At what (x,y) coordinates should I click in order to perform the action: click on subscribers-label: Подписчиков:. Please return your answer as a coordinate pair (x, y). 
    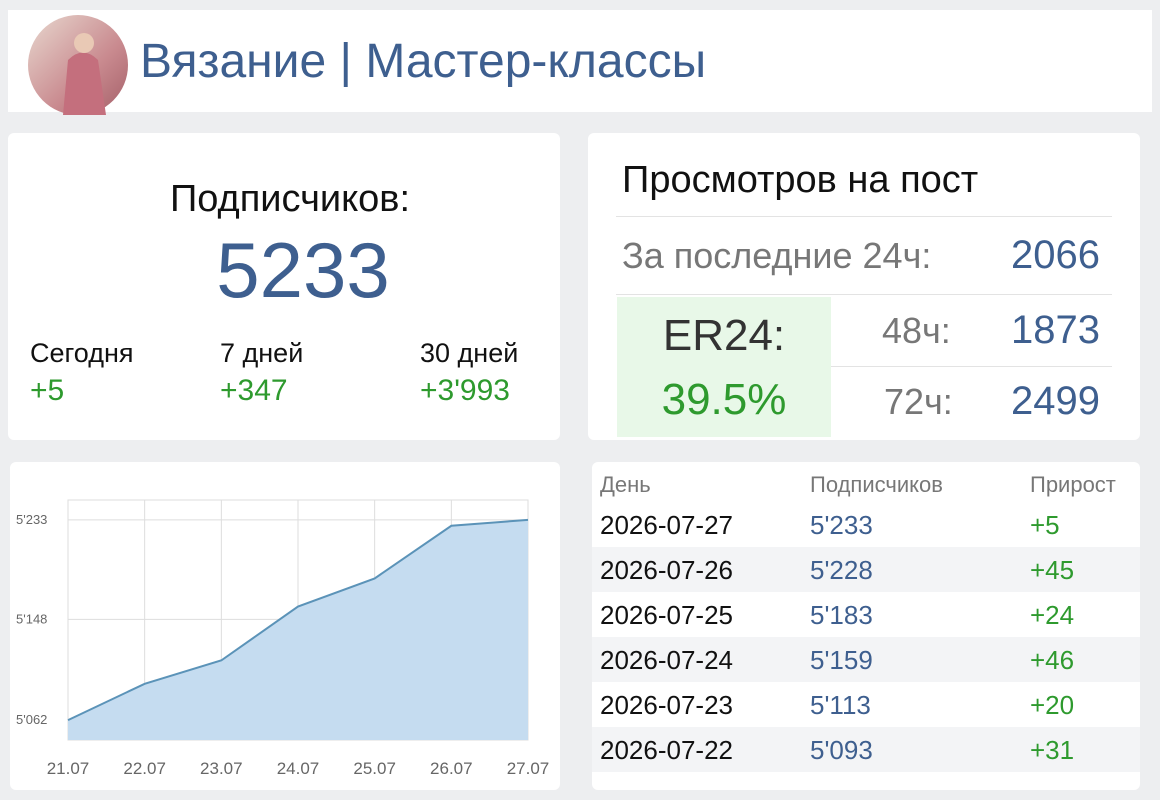
    Looking at the image, I should click on (290, 199).